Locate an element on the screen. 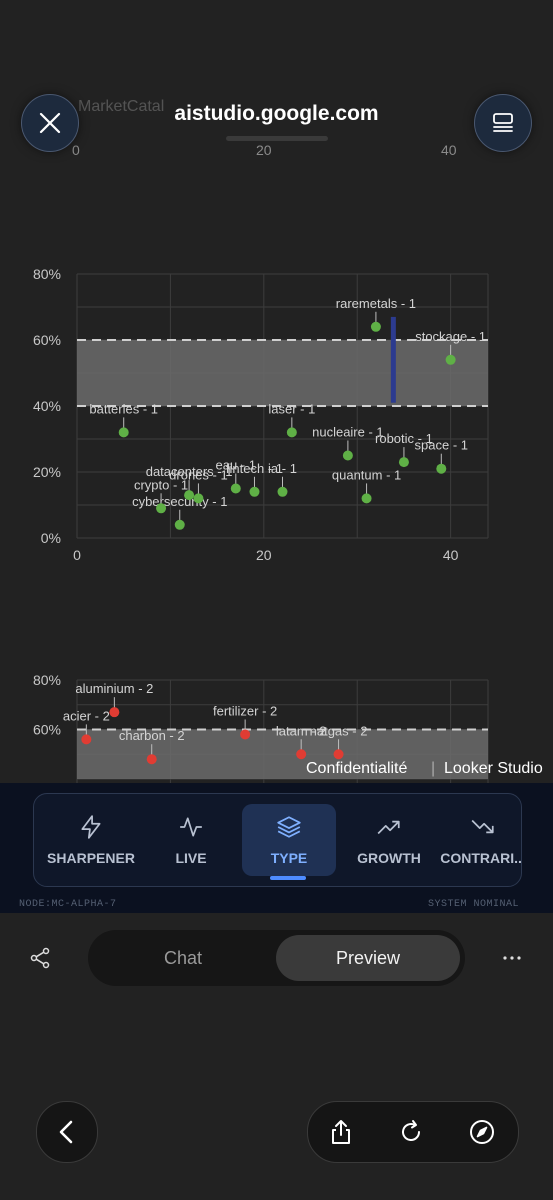  sheet-handle is located at coordinates (277, 138).